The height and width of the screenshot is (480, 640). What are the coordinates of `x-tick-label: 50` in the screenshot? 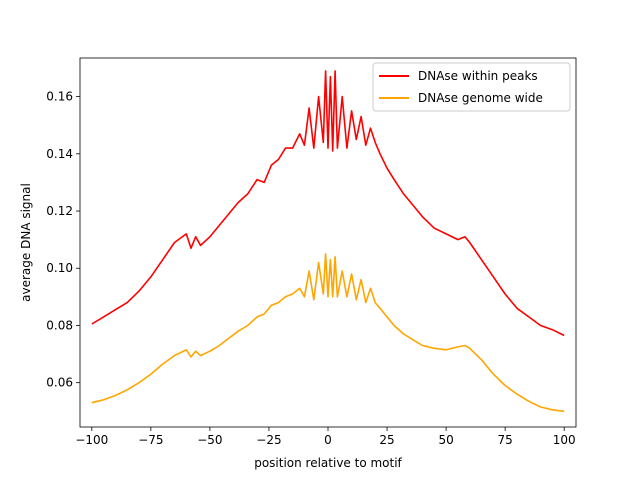 It's located at (445, 440).